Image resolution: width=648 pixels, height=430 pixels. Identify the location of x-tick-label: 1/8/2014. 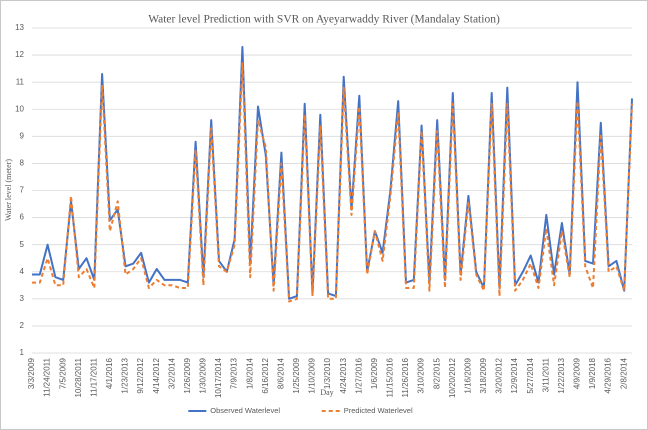
(249, 373).